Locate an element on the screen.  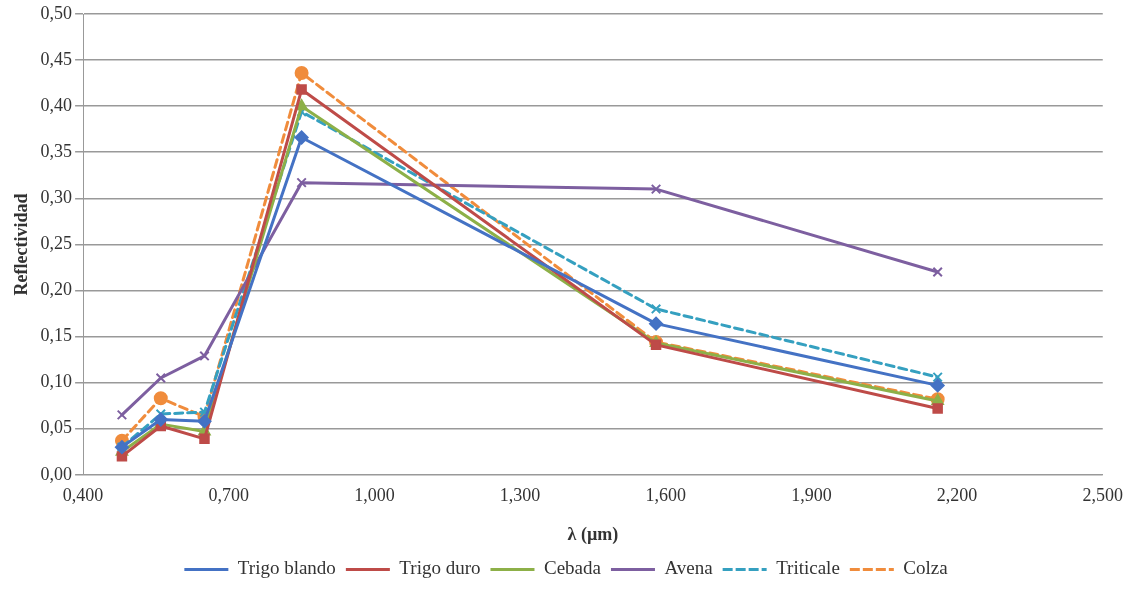
y-tick-label: 0,20 is located at coordinates (56, 289).